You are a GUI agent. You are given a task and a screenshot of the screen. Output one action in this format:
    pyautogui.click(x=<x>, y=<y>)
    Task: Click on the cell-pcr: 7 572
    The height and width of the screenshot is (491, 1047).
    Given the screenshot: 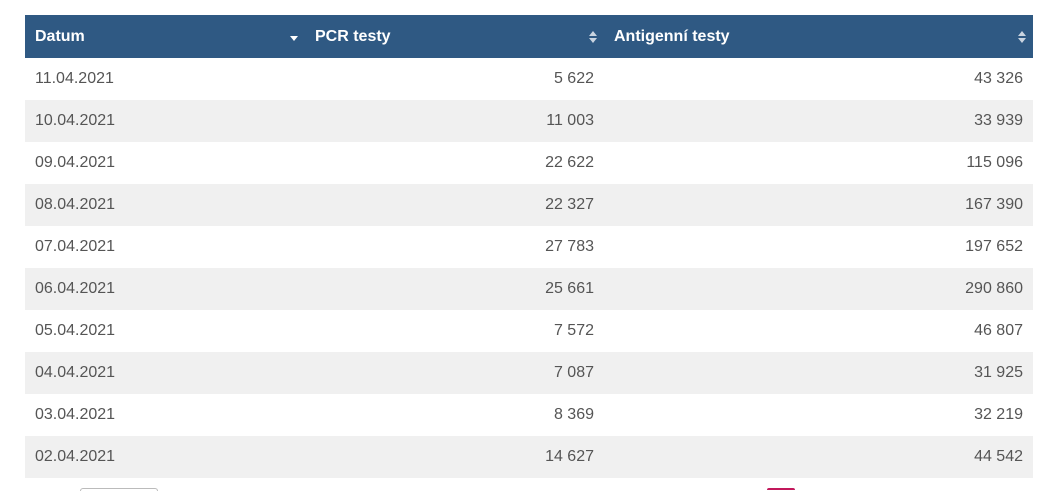 What is the action you would take?
    pyautogui.click(x=573, y=330)
    